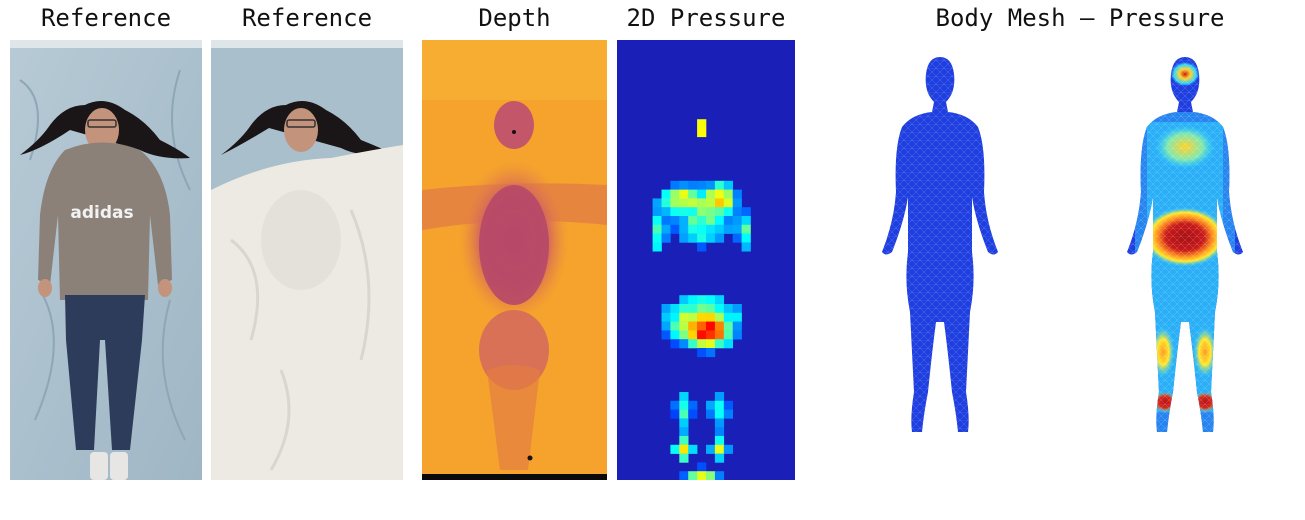 The image size is (1305, 520). Describe the element at coordinates (706, 18) in the screenshot. I see `title-2d-pressure: 2D Pressure` at that location.